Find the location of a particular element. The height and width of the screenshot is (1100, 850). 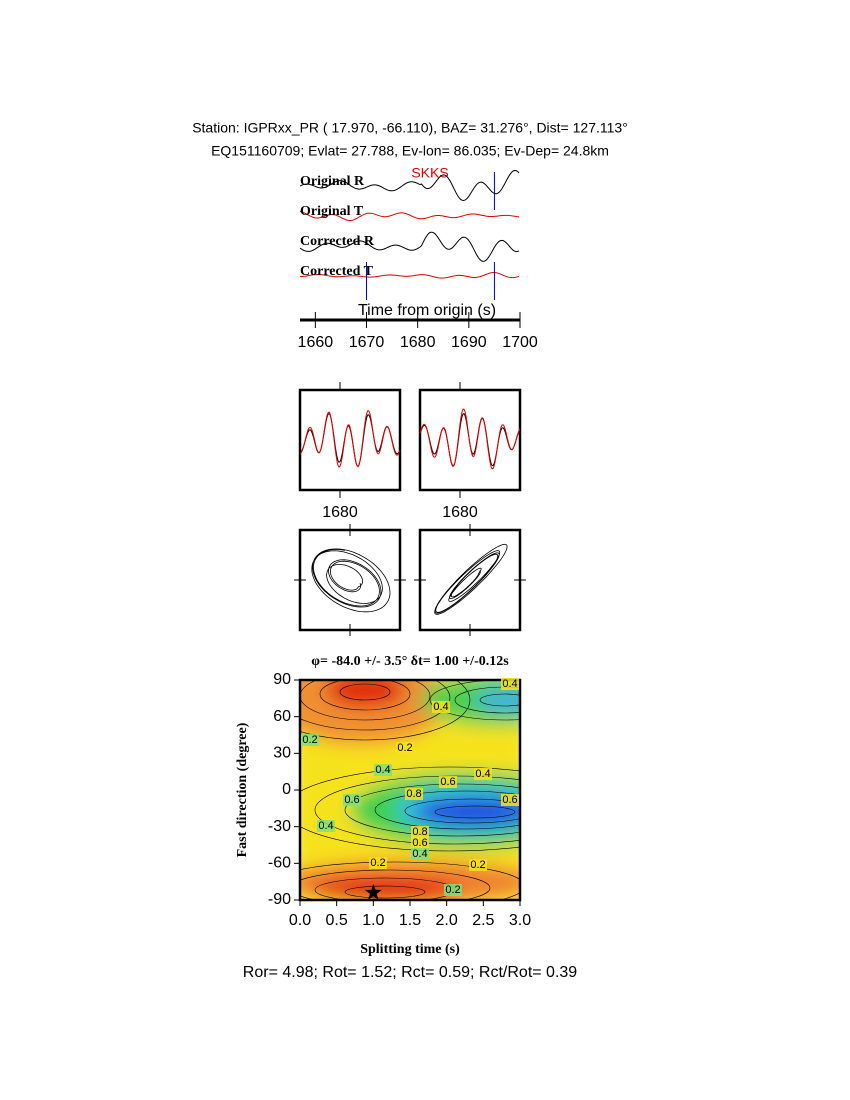

x-tick-label: 2.0 is located at coordinates (447, 920).